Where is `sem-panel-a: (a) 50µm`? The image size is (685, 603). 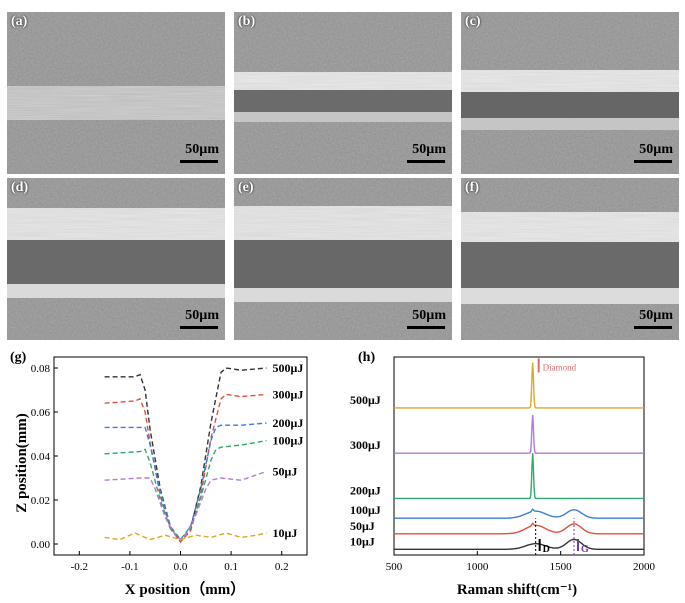
sem-panel-a: (a) 50µm is located at coordinates (116, 93).